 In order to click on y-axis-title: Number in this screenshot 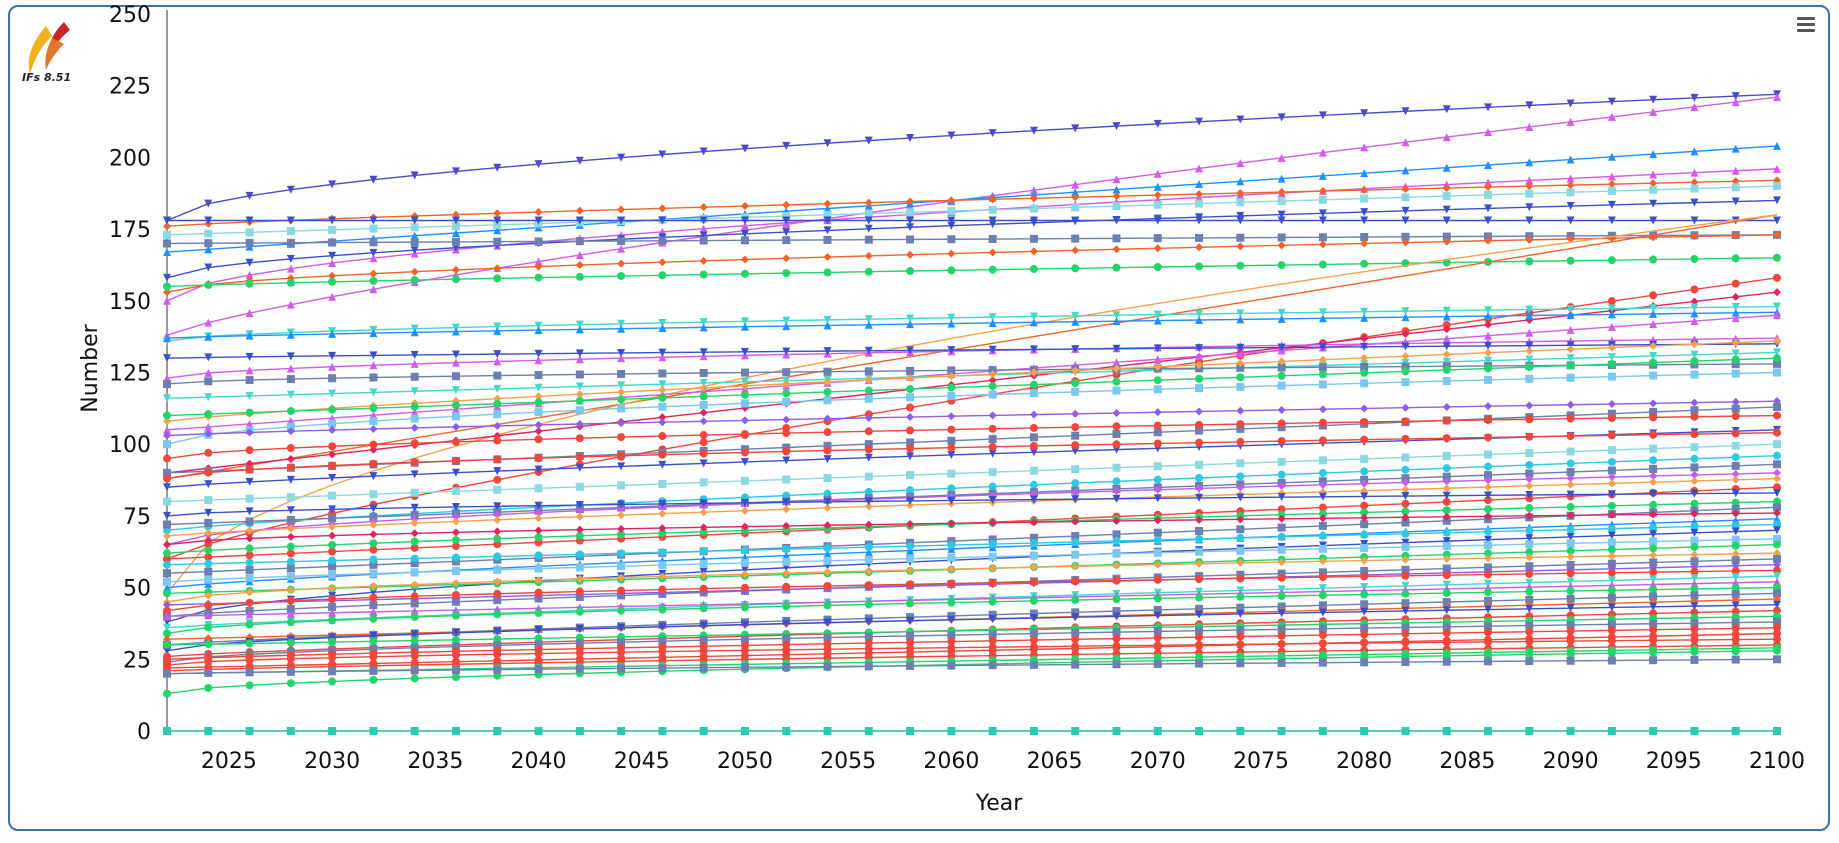, I will do `click(90, 367)`.